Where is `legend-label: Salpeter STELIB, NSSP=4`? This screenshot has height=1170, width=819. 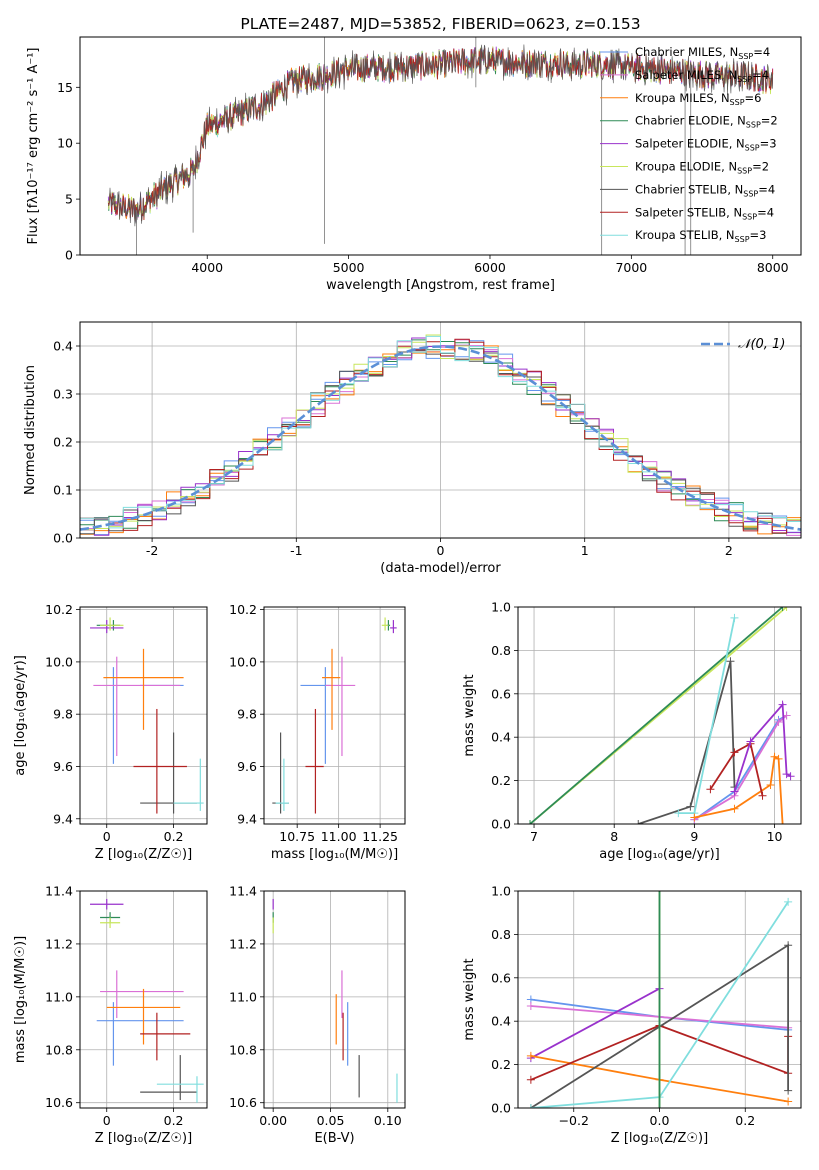 legend-label: Salpeter STELIB, NSSP=4 is located at coordinates (704, 213).